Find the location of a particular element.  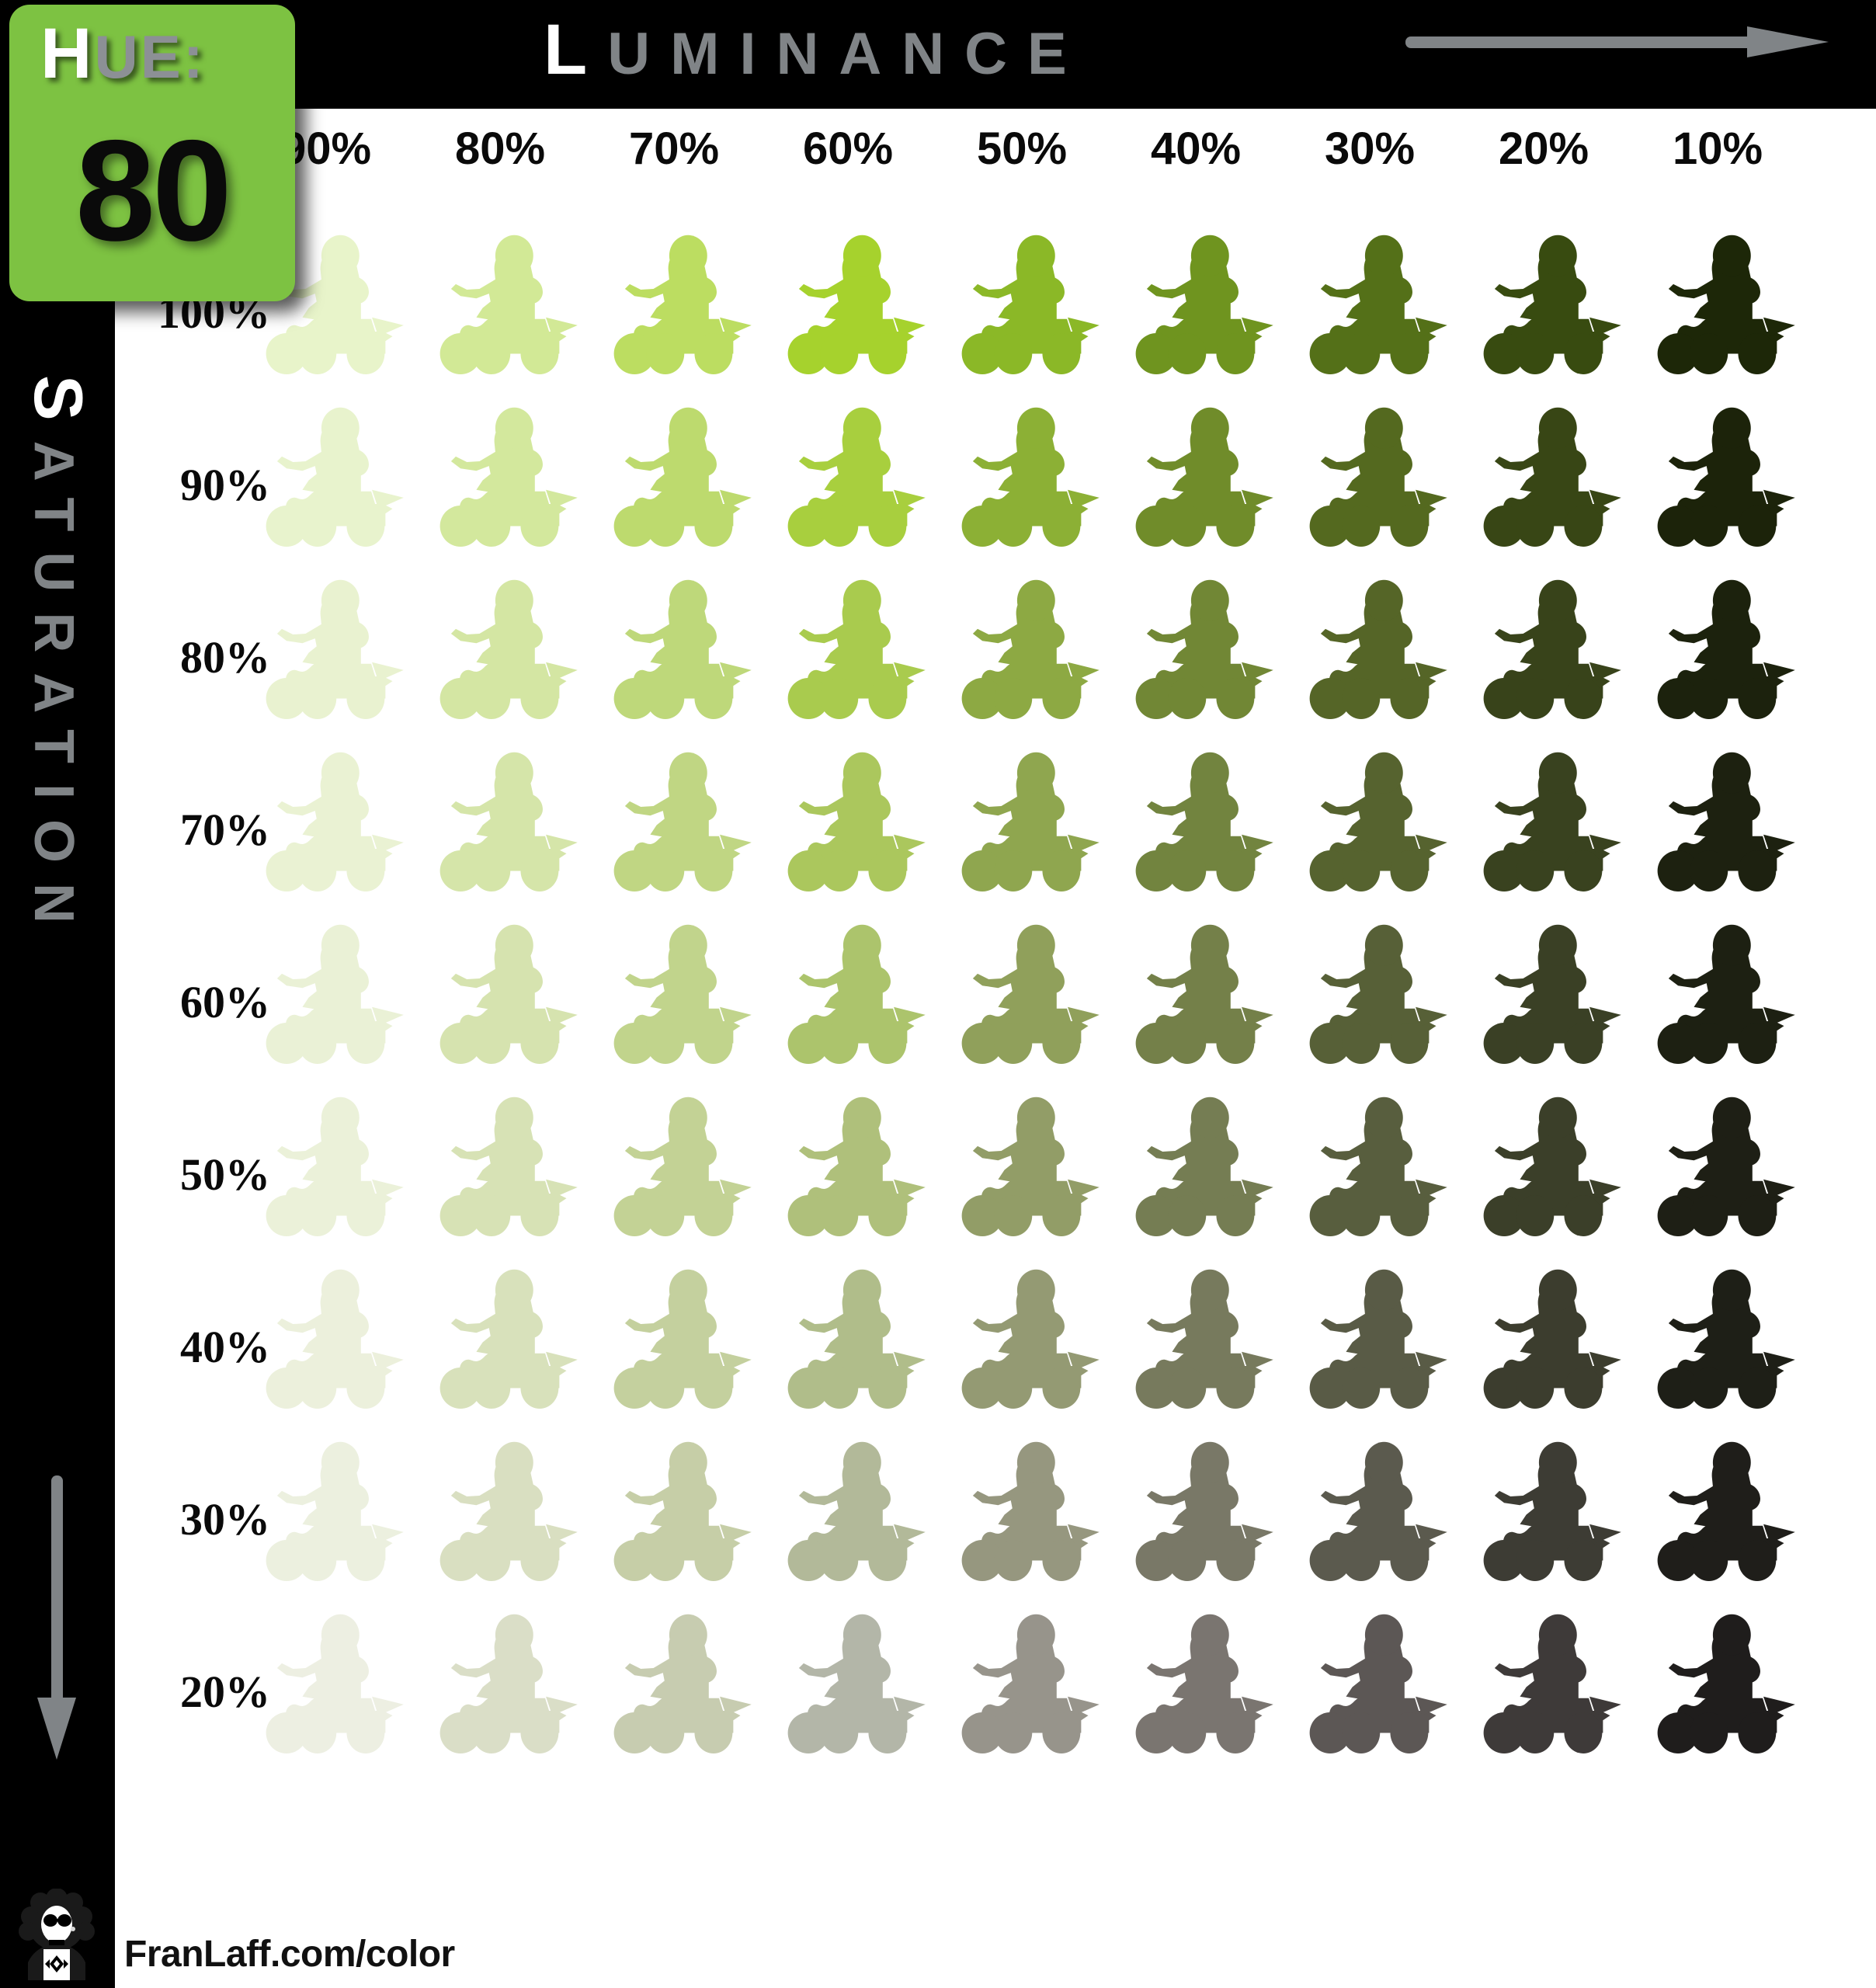

luminance-axis-title: LUMINANCE is located at coordinates (816, 52).